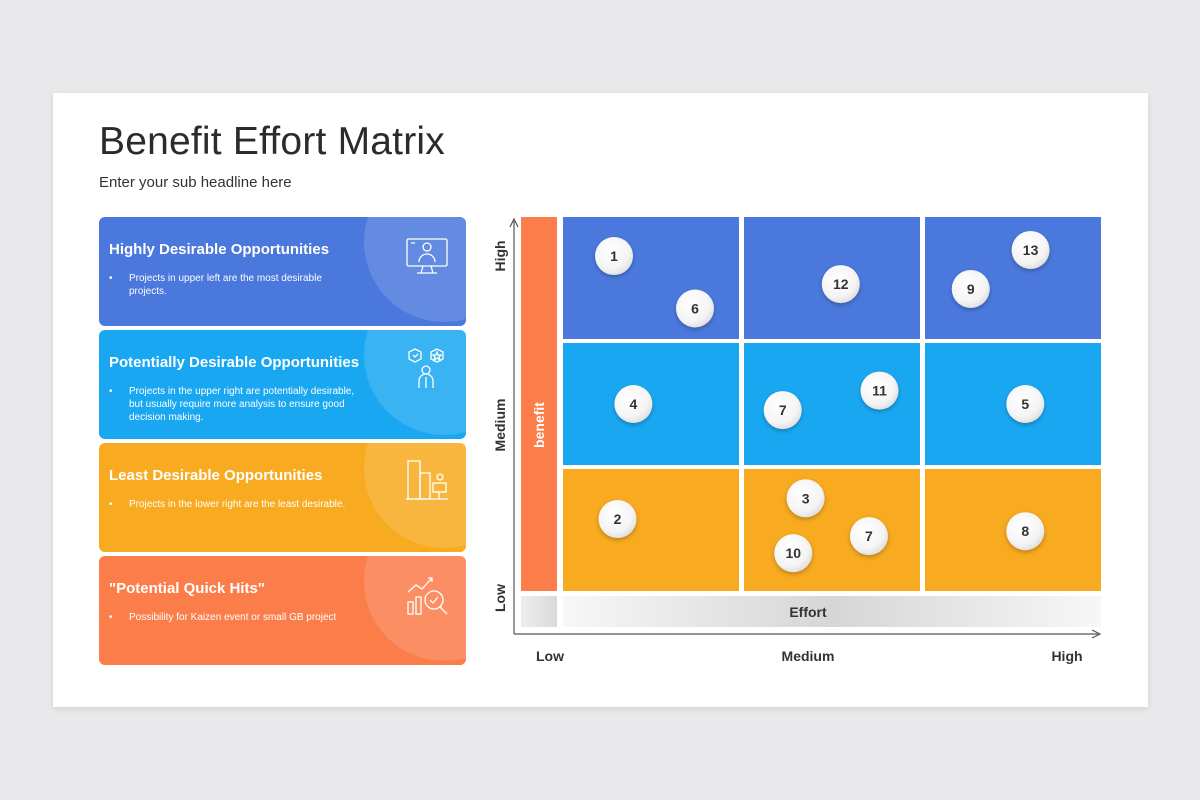  What do you see at coordinates (195, 182) in the screenshot?
I see `page-subtitle: Enter your sub headline here` at bounding box center [195, 182].